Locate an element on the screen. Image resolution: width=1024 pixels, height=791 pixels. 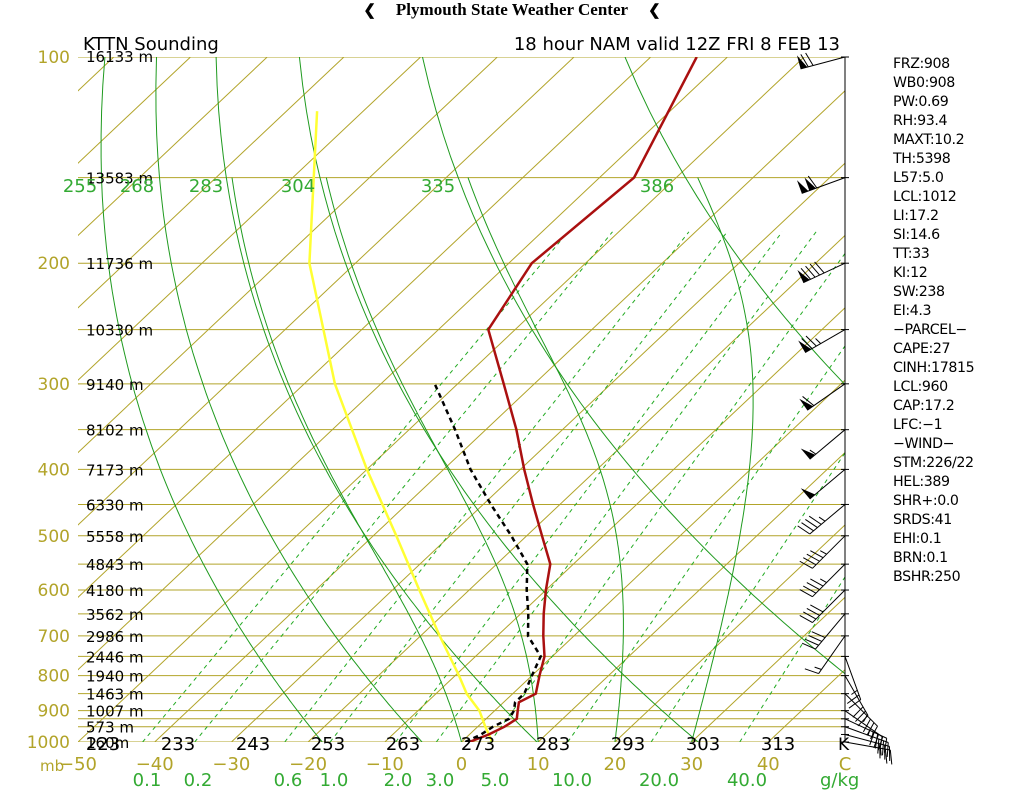
height-label: 573 m is located at coordinates (110, 728).